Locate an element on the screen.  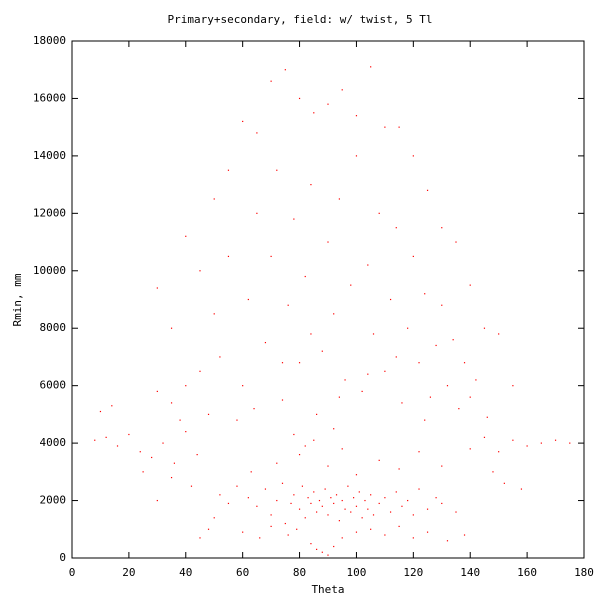
y-tick-label: 16000 is located at coordinates (49, 97).